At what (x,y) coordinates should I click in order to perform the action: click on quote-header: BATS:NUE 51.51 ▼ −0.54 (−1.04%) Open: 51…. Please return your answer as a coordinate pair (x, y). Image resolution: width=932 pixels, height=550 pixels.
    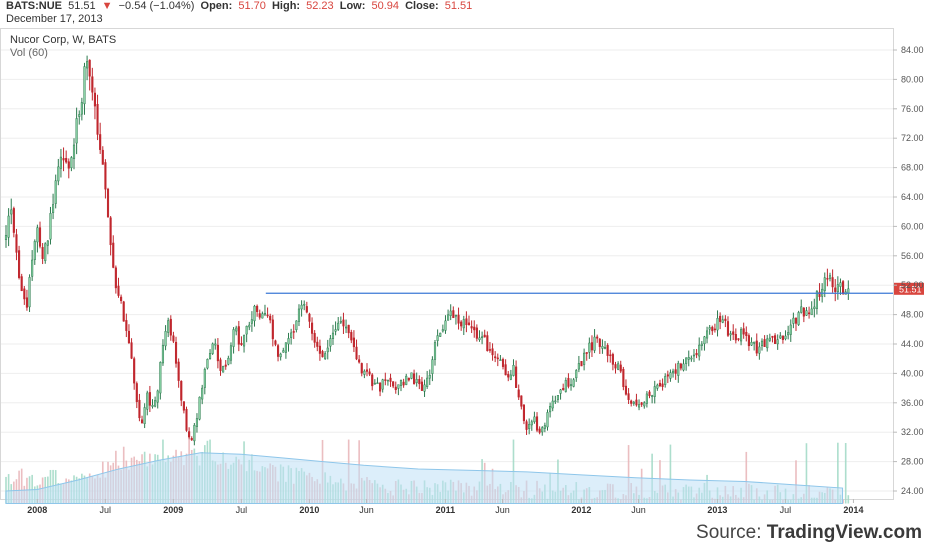
    Looking at the image, I should click on (240, 13).